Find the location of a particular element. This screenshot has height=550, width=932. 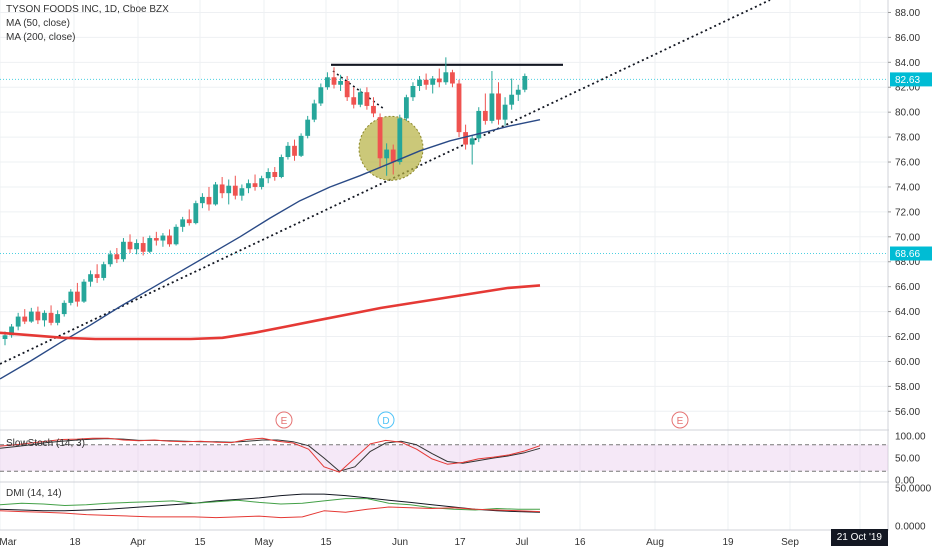

price-tag-label: 68.66 is located at coordinates (907, 254).